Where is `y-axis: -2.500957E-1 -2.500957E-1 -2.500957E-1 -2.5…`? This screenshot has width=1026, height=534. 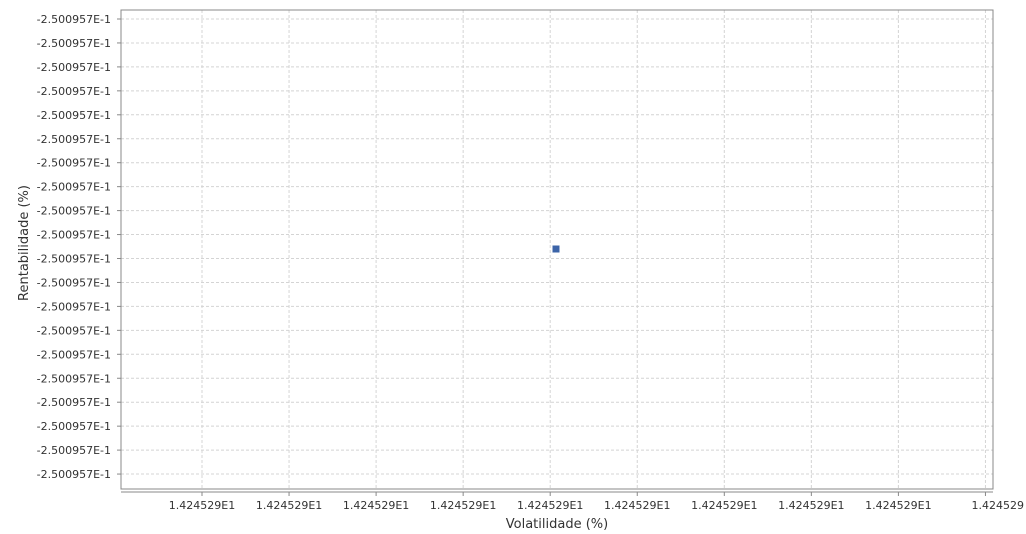 y-axis: -2.500957E-1 -2.500957E-1 -2.500957E-1 -2.5… is located at coordinates (79, 247).